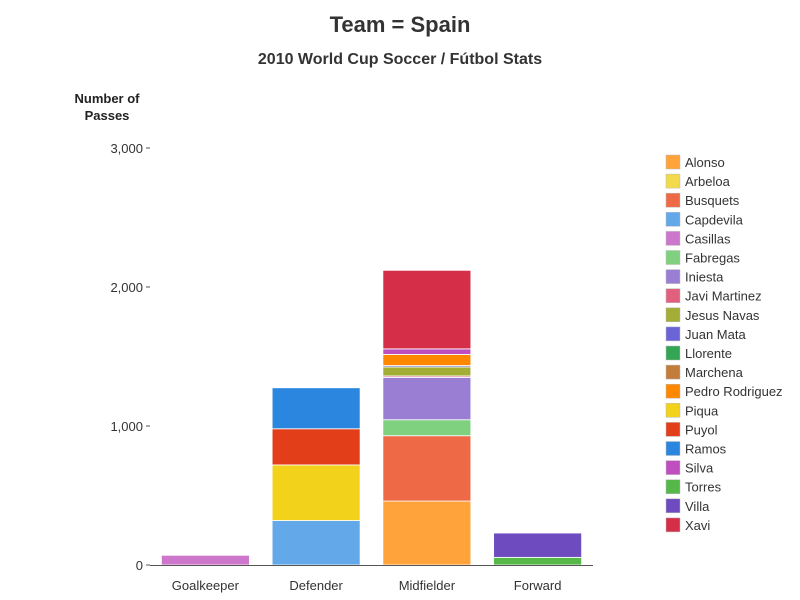  Describe the element at coordinates (673, 391) in the screenshot. I see `legend-swatch-pedro-rodriguez` at that location.